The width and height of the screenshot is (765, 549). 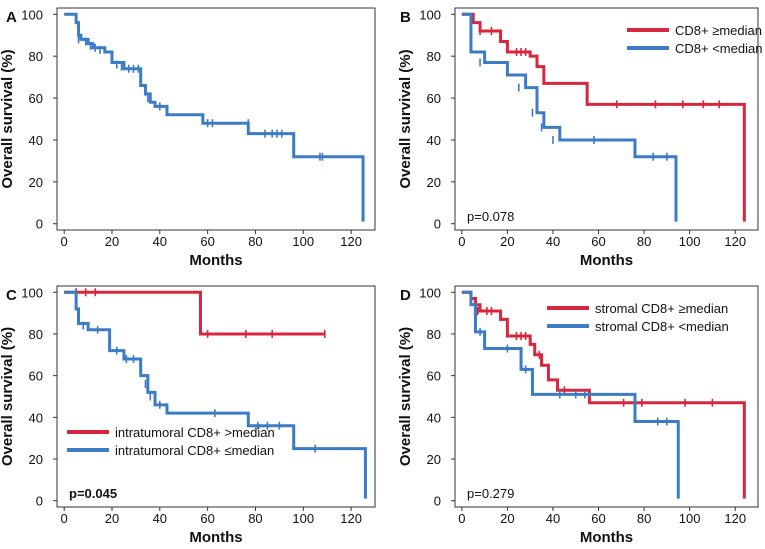 I want to click on legend-label: intratumoral CD8+ >median, so click(x=195, y=432).